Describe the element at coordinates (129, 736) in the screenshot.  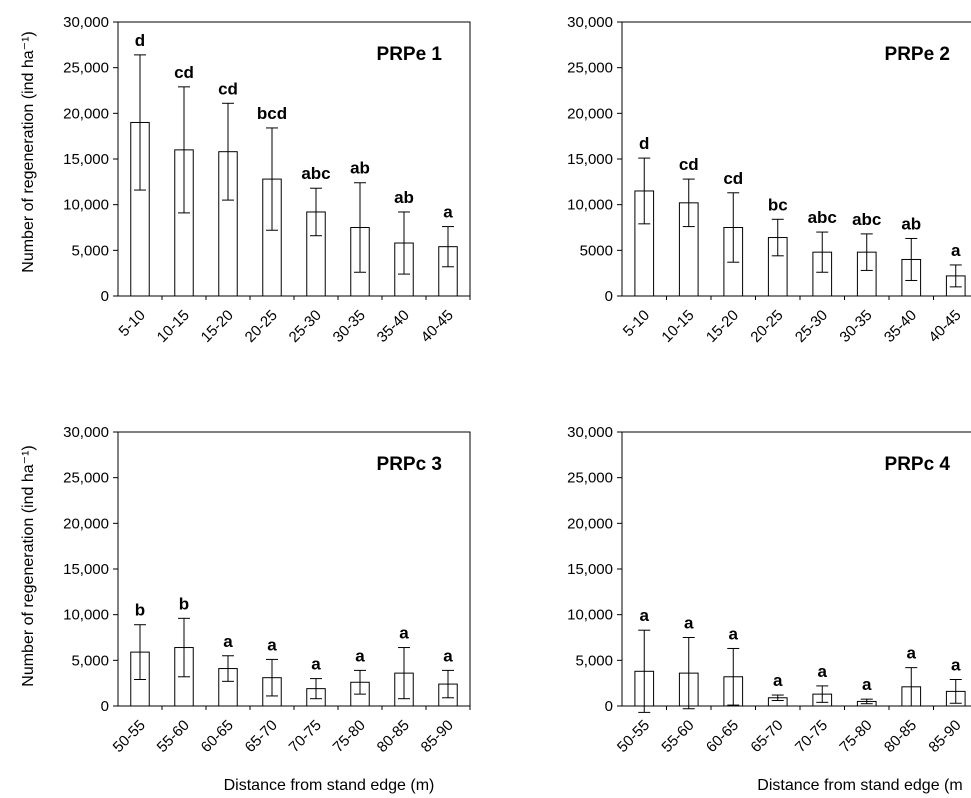
I see `category-label: 50-55` at that location.